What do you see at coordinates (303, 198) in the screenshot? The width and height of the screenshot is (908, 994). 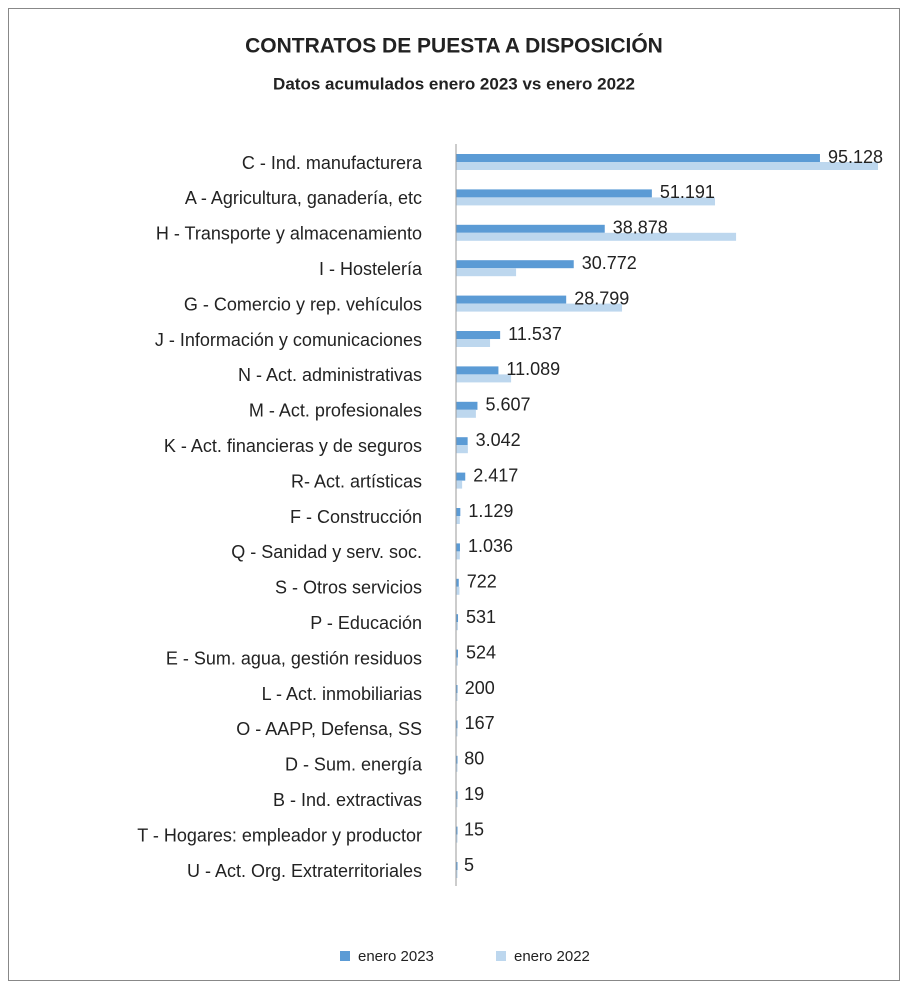 I see `category-label: A - Agricultura, ganadería, etc` at bounding box center [303, 198].